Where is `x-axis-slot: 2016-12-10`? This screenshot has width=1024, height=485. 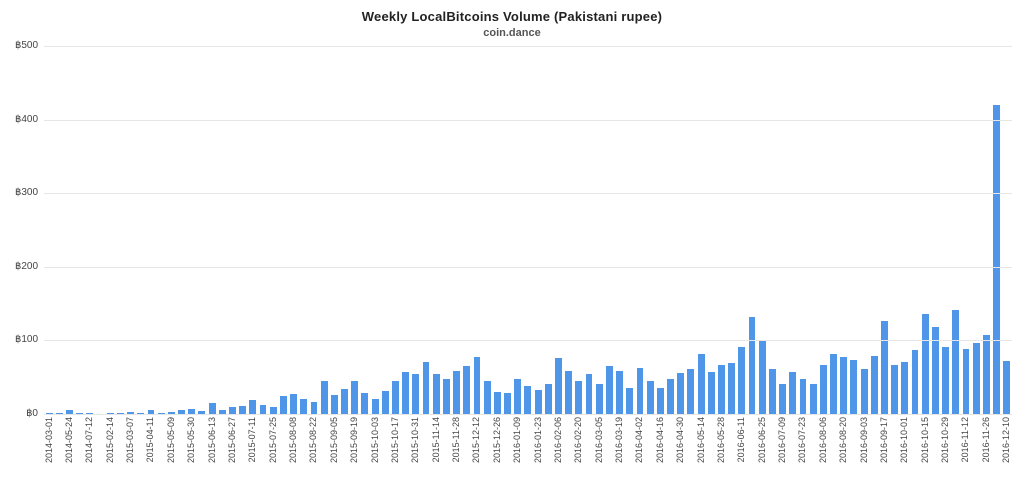
x-axis-slot: 2016-12-10 is located at coordinates (1006, 450).